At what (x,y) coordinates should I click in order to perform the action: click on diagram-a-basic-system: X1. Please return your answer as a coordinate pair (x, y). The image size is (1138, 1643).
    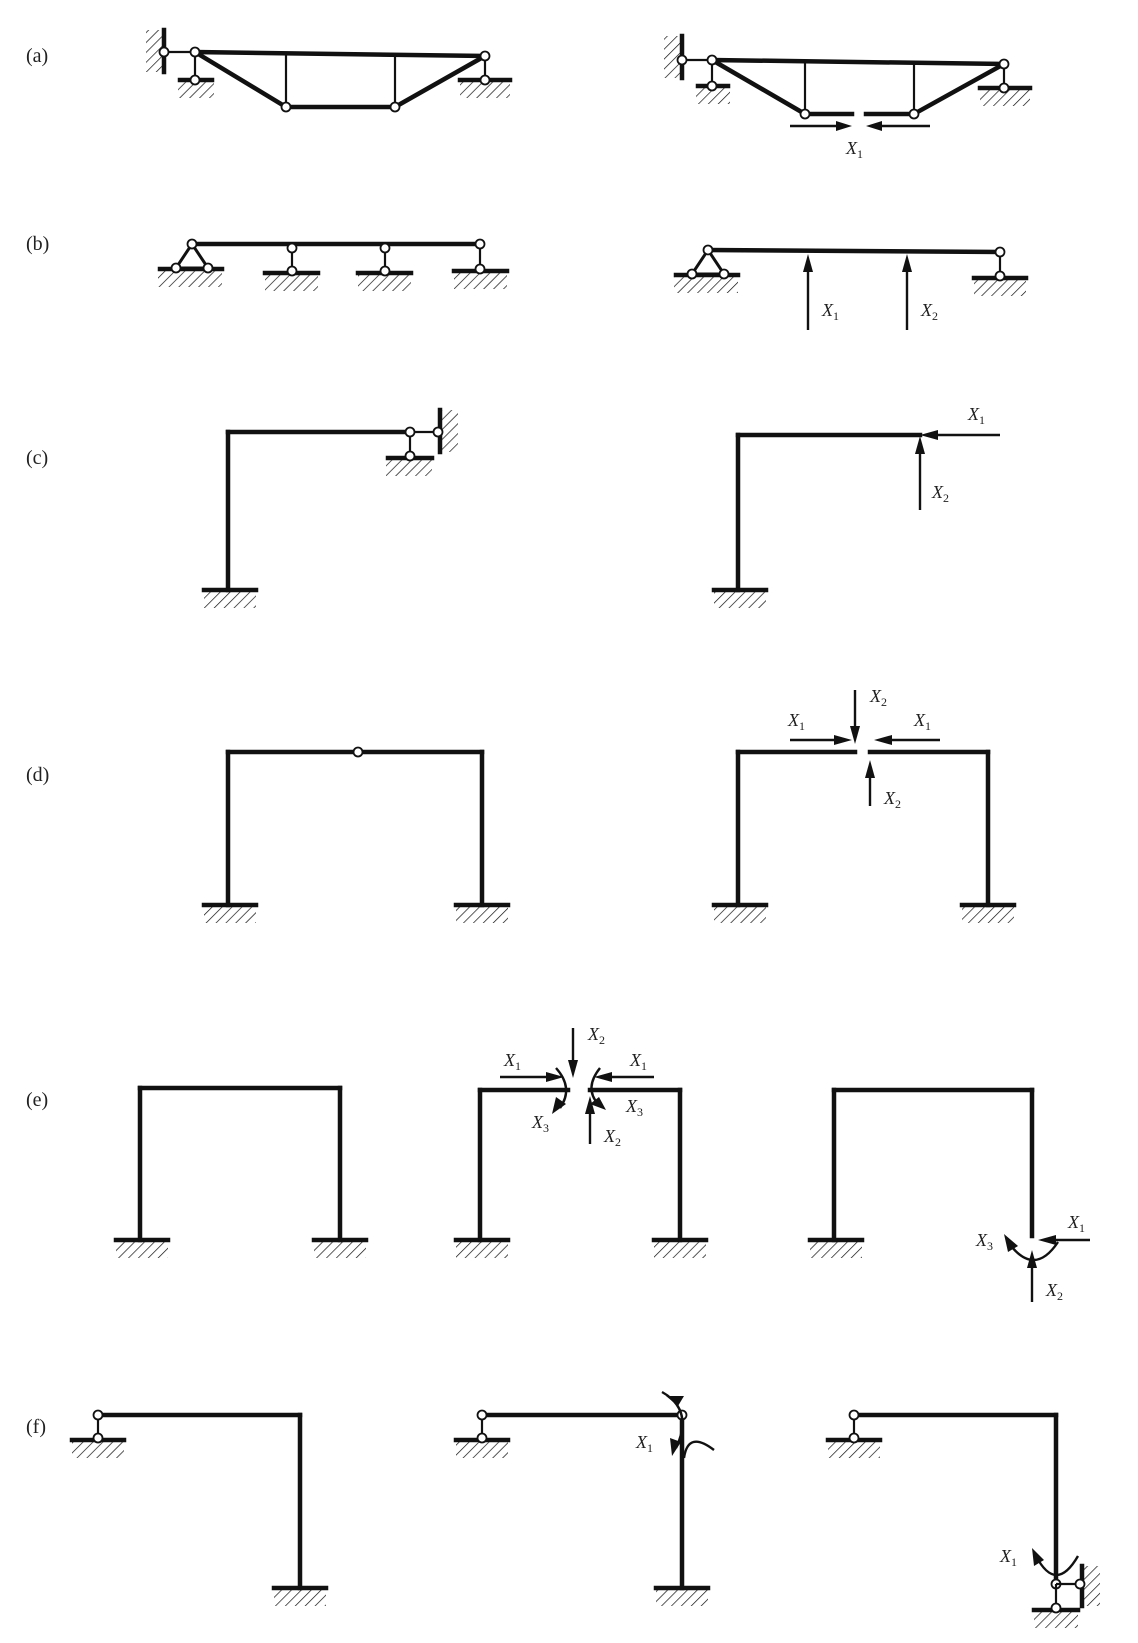
    Looking at the image, I should click on (848, 97).